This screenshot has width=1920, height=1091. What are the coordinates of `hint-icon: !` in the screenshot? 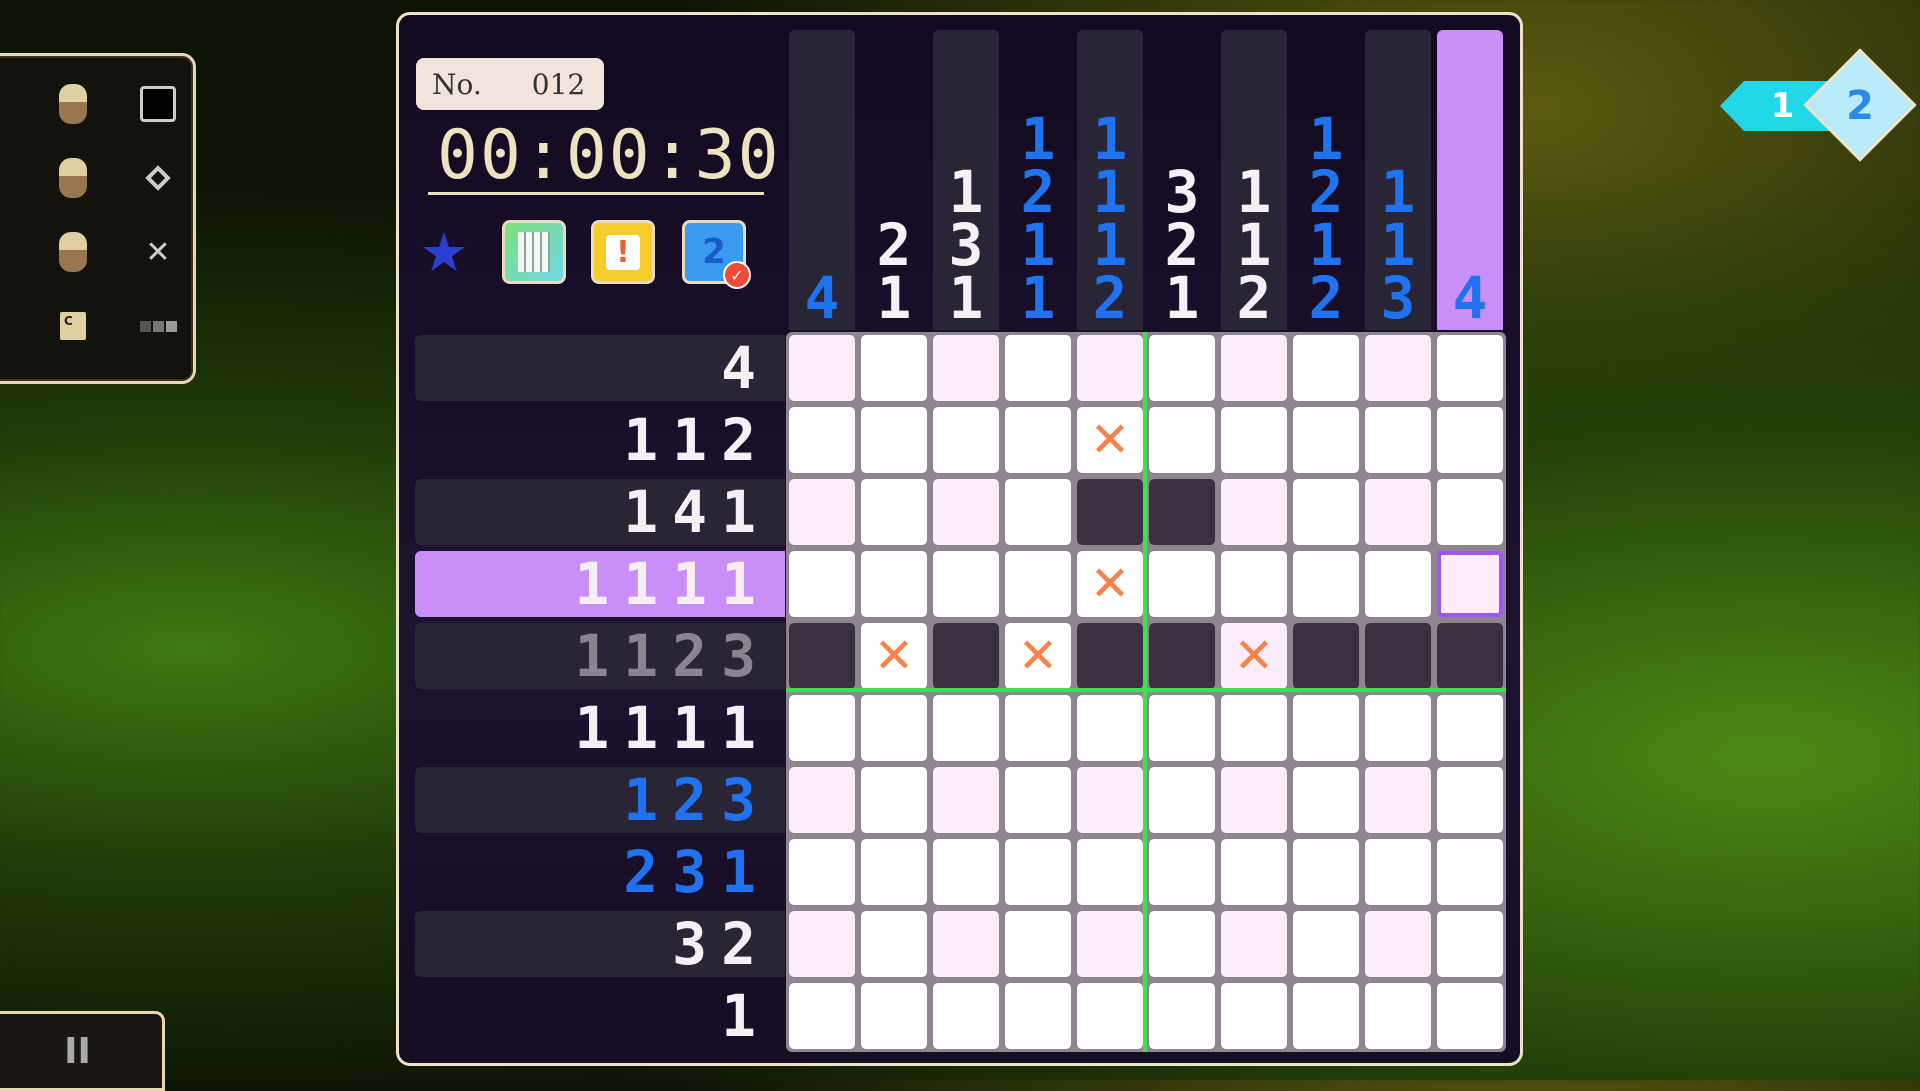 It's located at (623, 252).